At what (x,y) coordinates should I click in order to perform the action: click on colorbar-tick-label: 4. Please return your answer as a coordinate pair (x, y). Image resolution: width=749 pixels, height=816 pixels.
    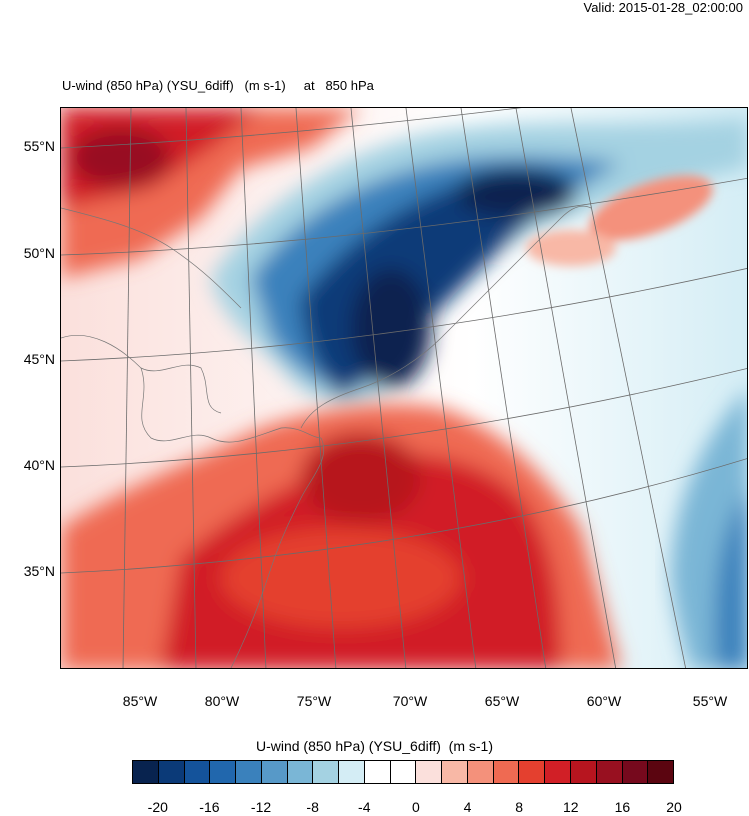
    Looking at the image, I should click on (467, 807).